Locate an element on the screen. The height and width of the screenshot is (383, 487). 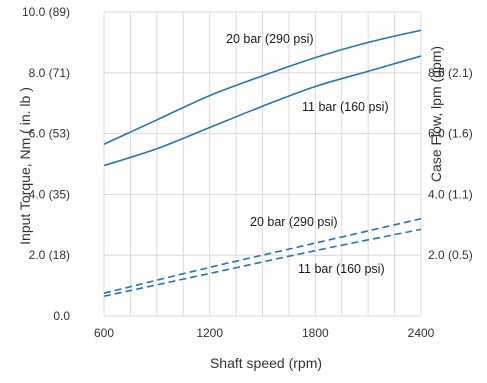
y2-tick-label: 6.0 (1.6) is located at coordinates (450, 134).